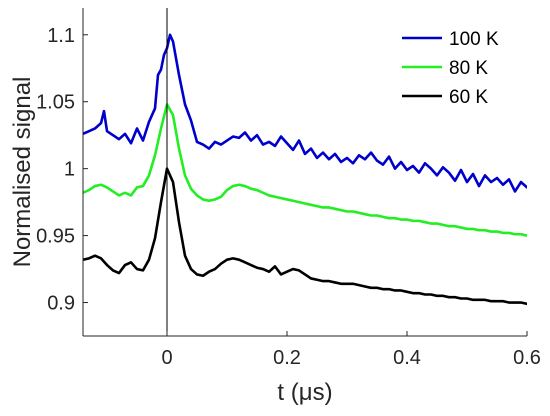 Image resolution: width=550 pixels, height=416 pixels. I want to click on legend-label-60-k: 60 K, so click(468, 97).